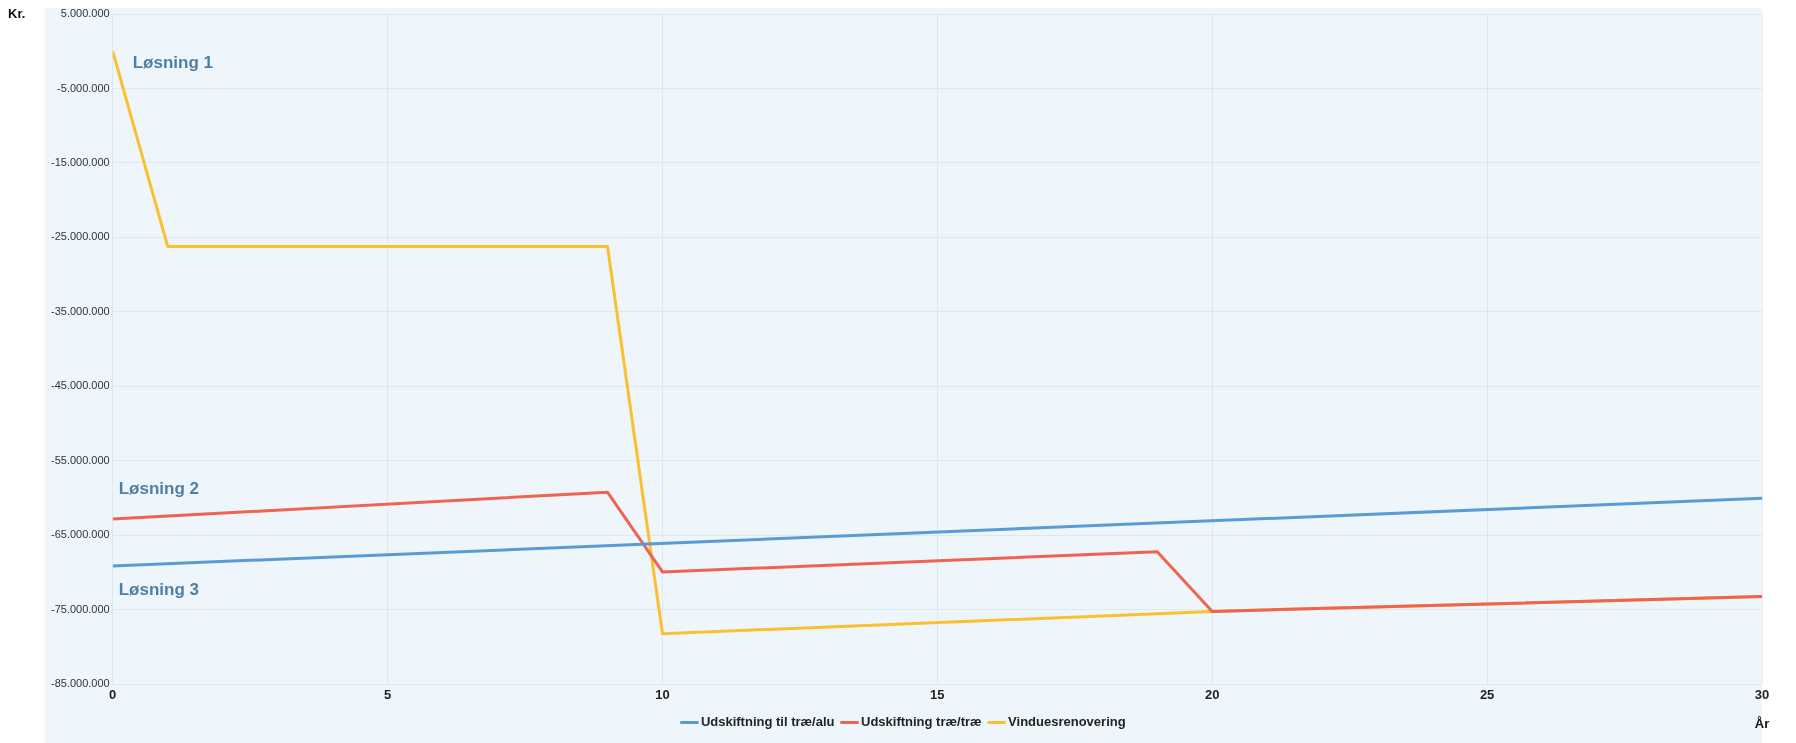  I want to click on y-tick-label: -5.000.000, so click(83, 87).